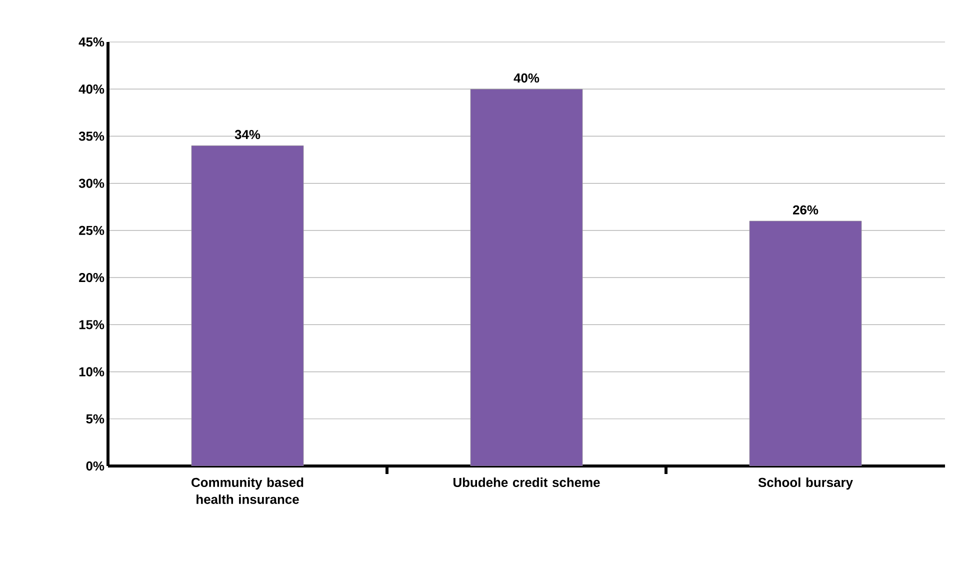  Describe the element at coordinates (91, 89) in the screenshot. I see `y-tick-label: 40%` at that location.